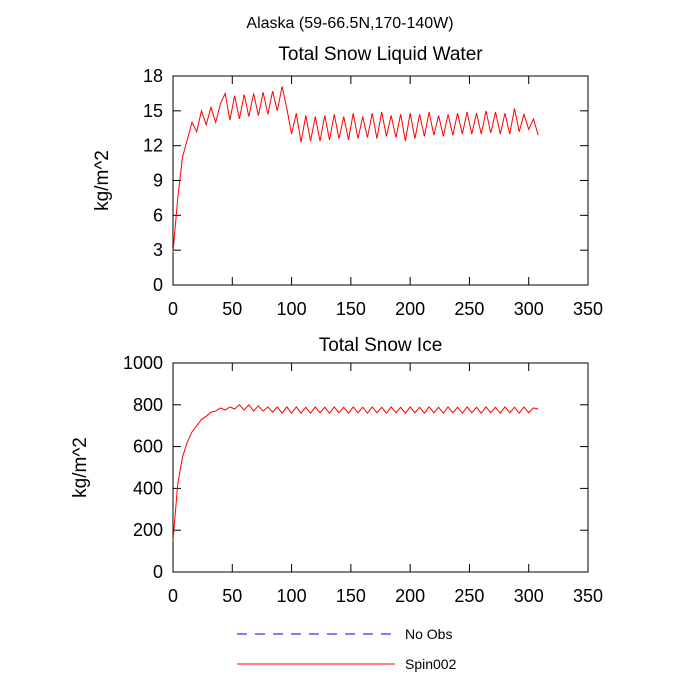  I want to click on y-tick-label: 15, so click(153, 111).